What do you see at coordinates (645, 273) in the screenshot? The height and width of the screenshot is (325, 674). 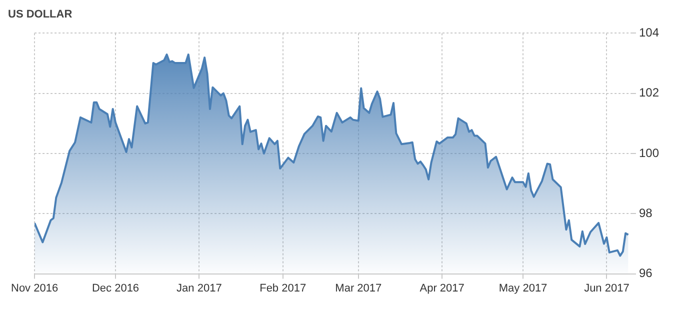 I see `y-tick-label: 96` at bounding box center [645, 273].